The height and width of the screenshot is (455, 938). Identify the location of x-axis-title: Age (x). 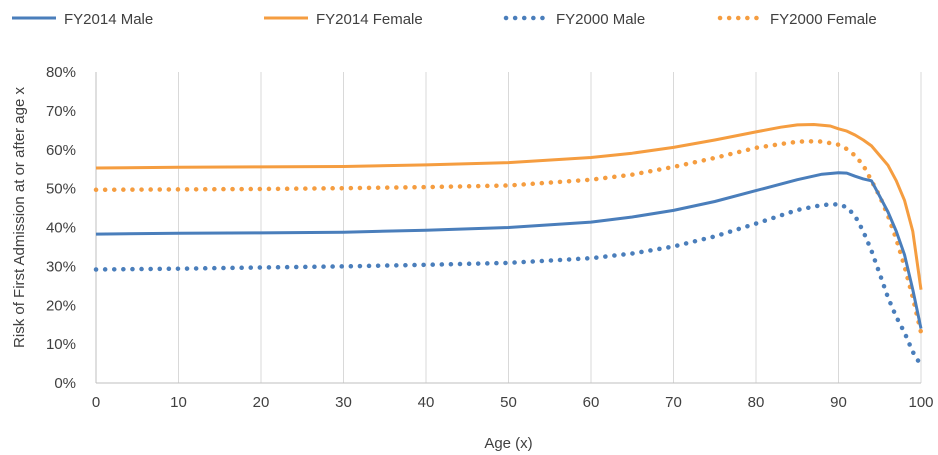
(508, 443).